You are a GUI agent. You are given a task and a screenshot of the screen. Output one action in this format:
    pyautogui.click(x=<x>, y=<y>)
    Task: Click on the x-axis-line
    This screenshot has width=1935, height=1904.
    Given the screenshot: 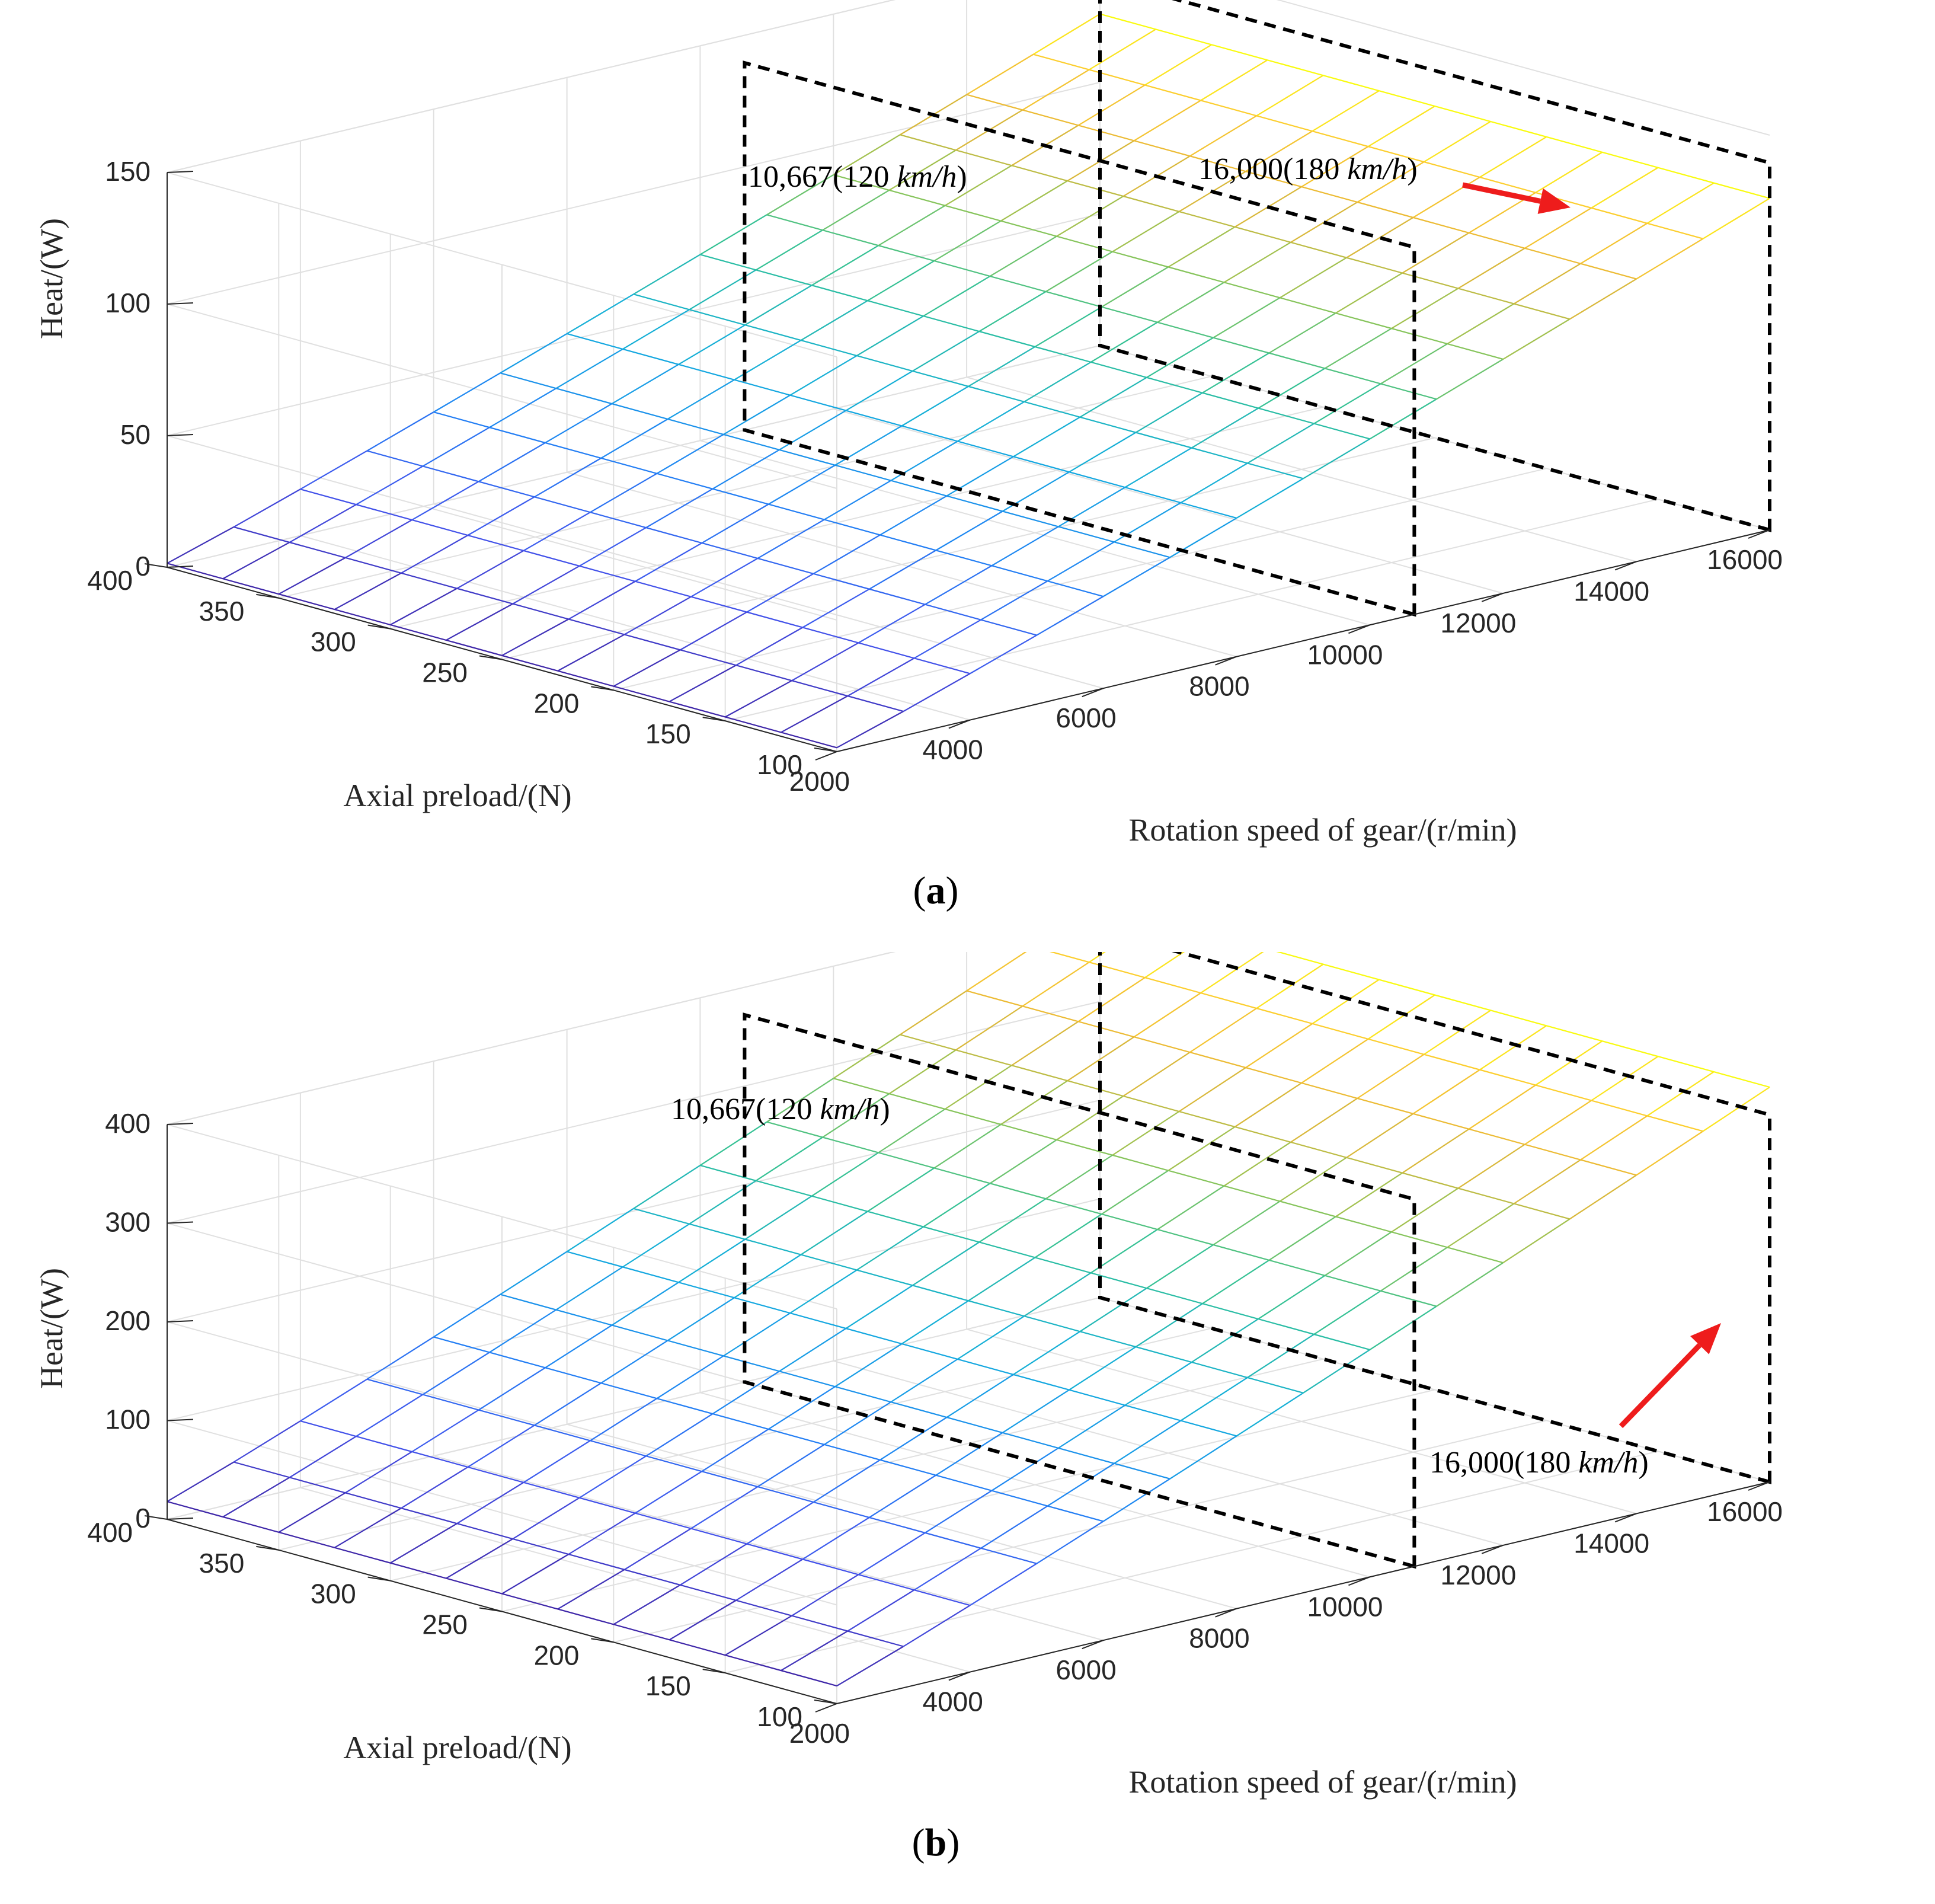 What is the action you would take?
    pyautogui.click(x=1303, y=641)
    